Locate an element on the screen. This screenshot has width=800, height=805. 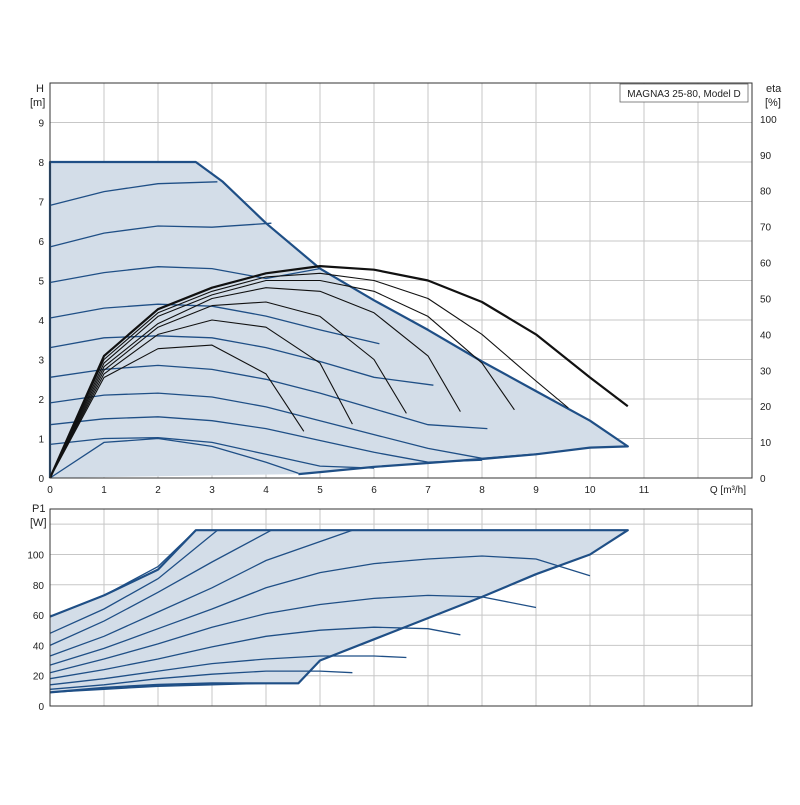
x-tick-label: 4 is located at coordinates (266, 490).